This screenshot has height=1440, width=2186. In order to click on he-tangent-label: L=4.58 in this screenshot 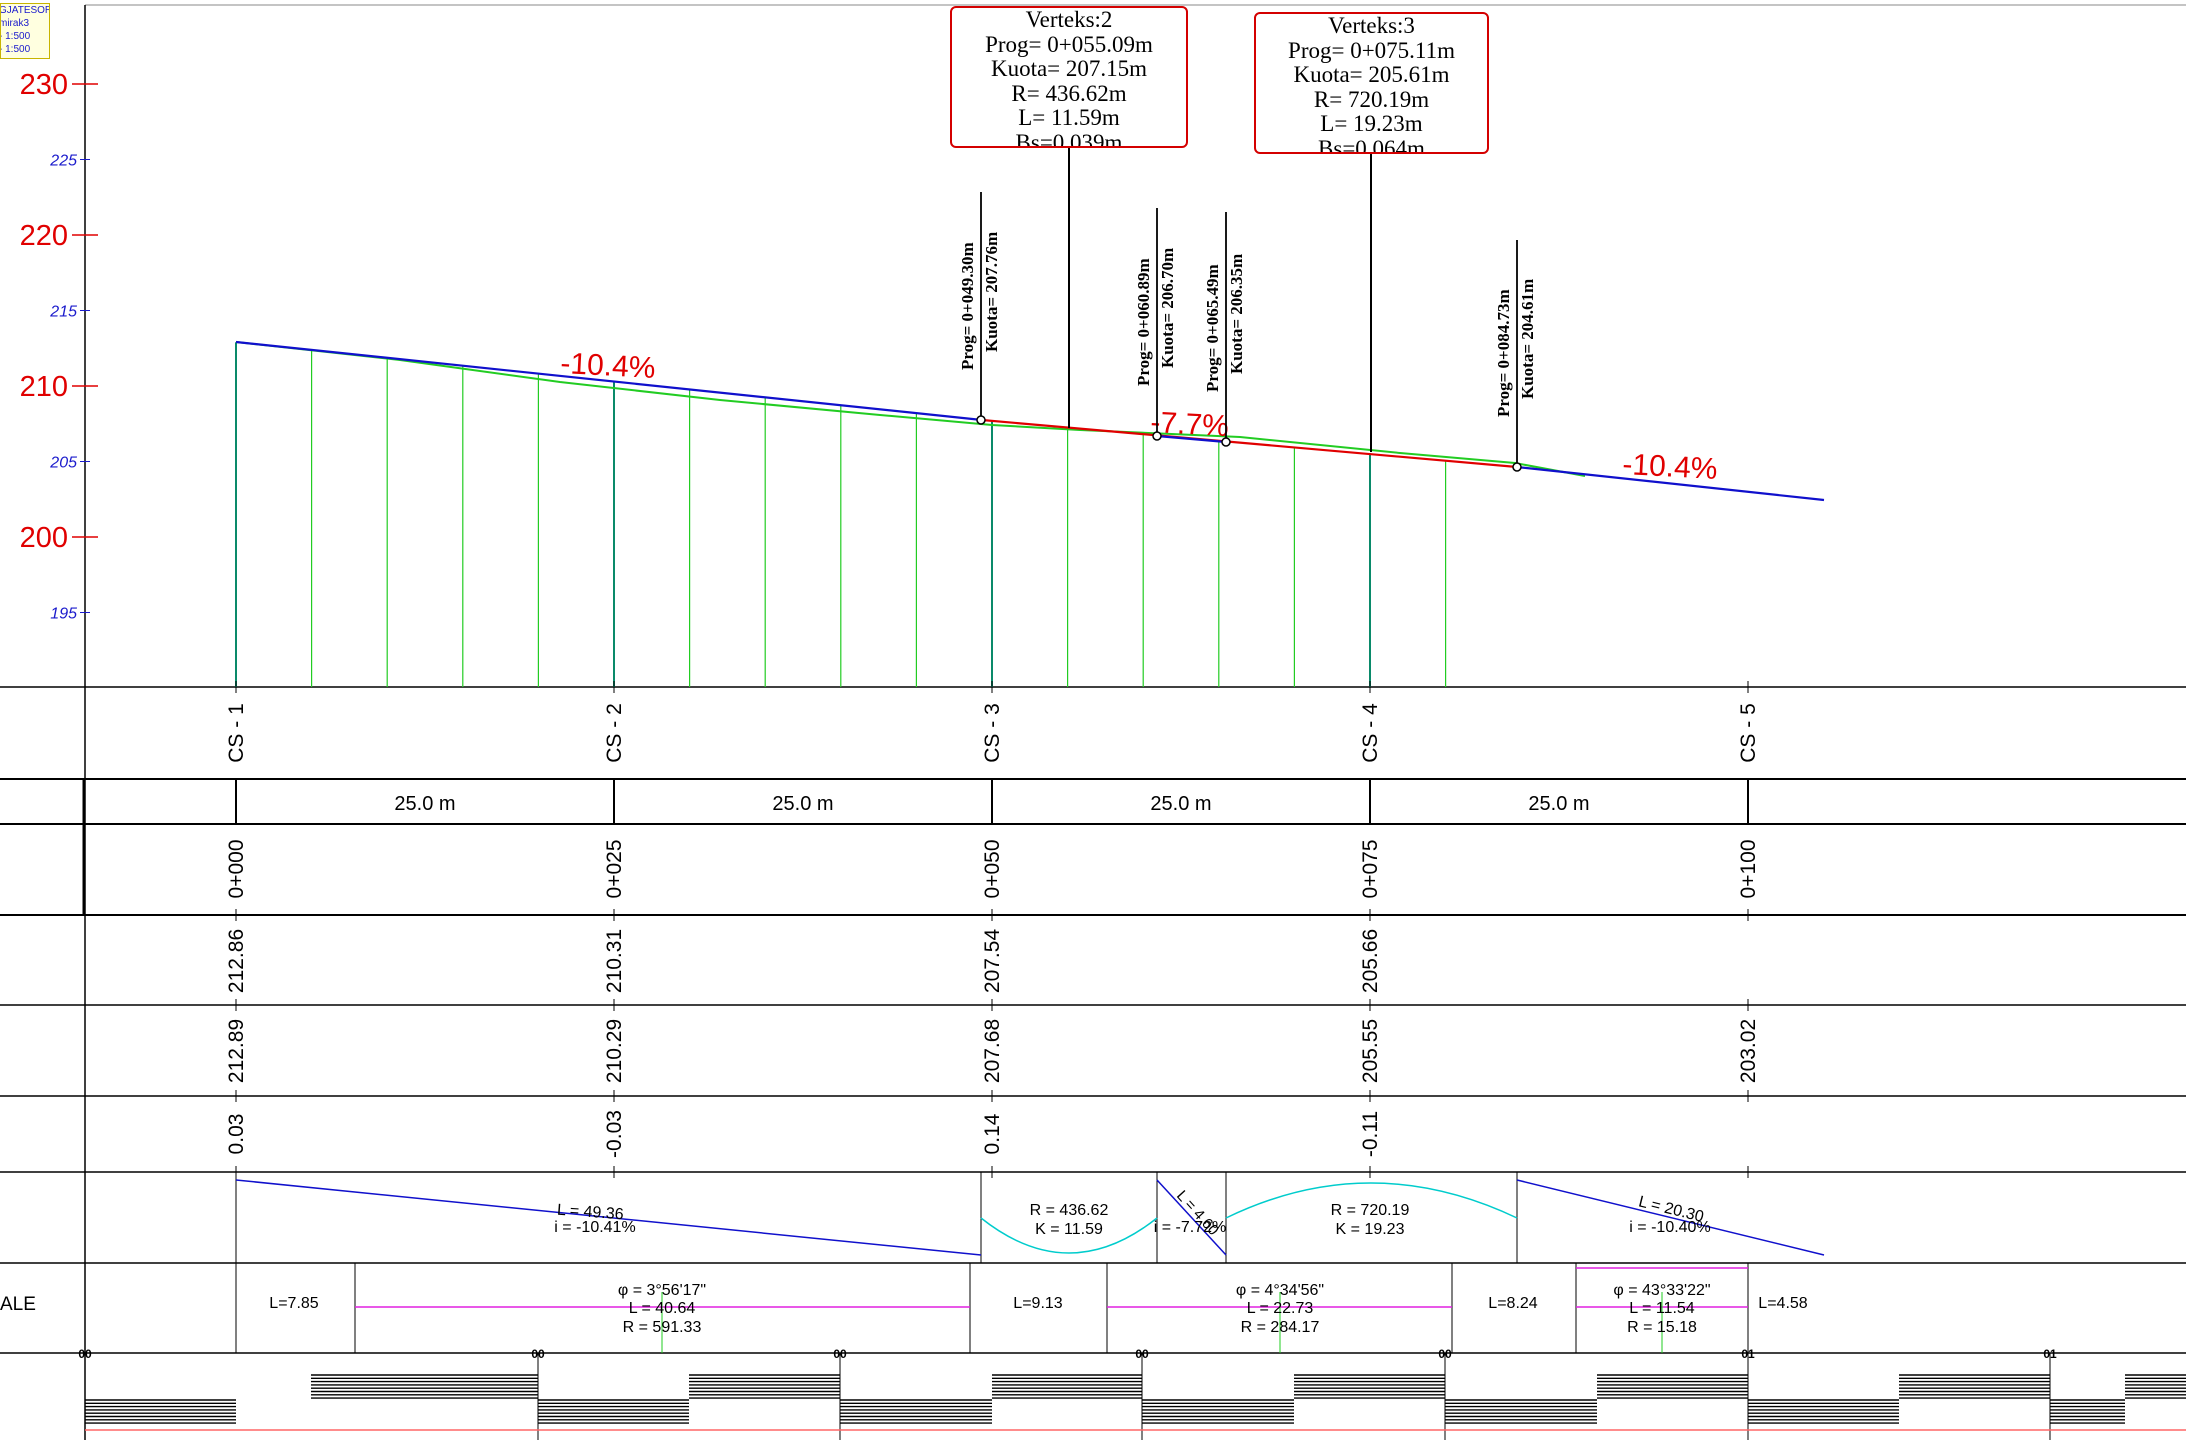, I will do `click(1782, 1303)`.